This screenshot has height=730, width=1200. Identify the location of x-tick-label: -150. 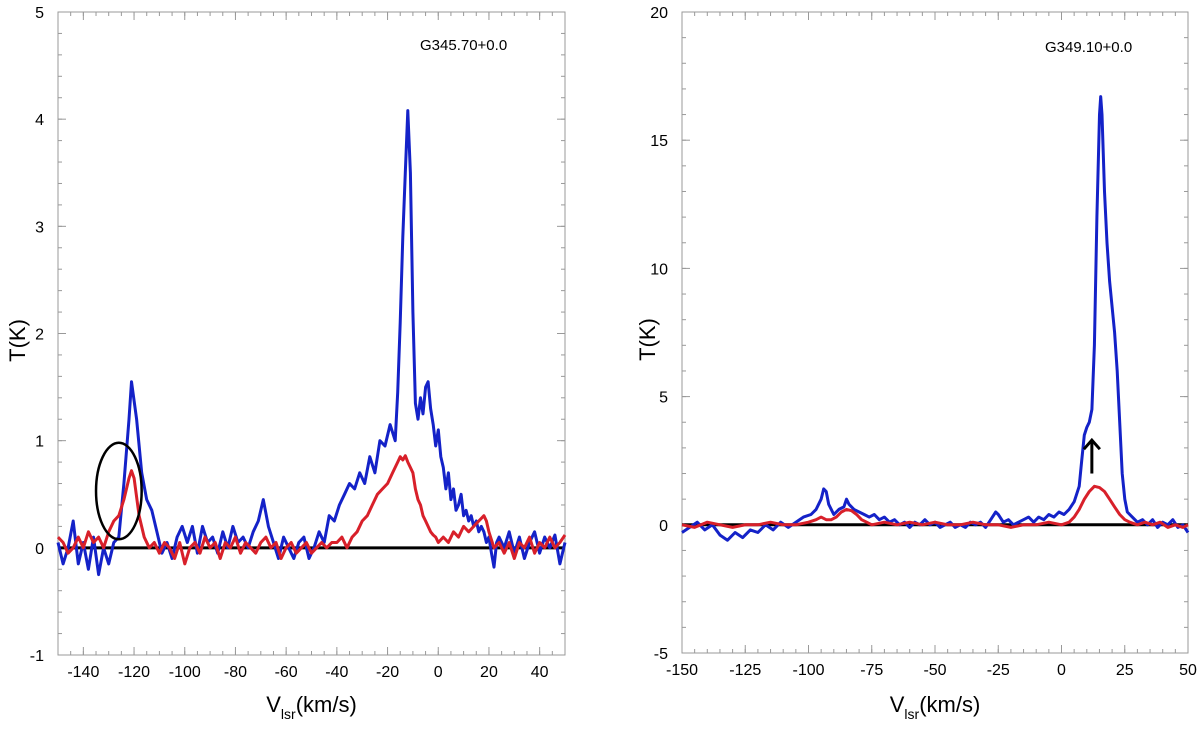
(682, 670).